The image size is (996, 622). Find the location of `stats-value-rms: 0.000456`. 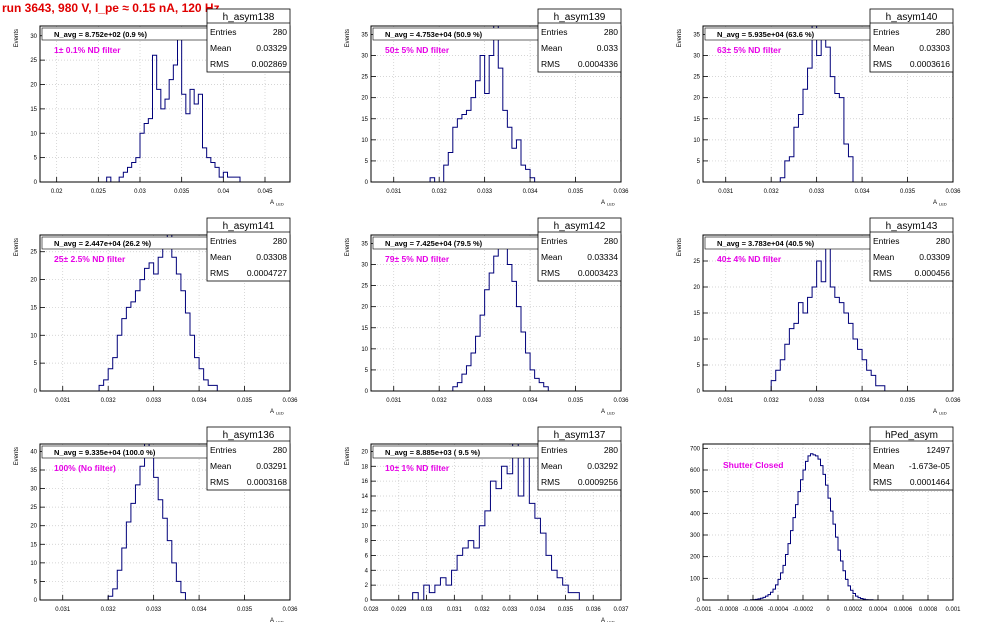

stats-value-rms: 0.000456 is located at coordinates (933, 273).